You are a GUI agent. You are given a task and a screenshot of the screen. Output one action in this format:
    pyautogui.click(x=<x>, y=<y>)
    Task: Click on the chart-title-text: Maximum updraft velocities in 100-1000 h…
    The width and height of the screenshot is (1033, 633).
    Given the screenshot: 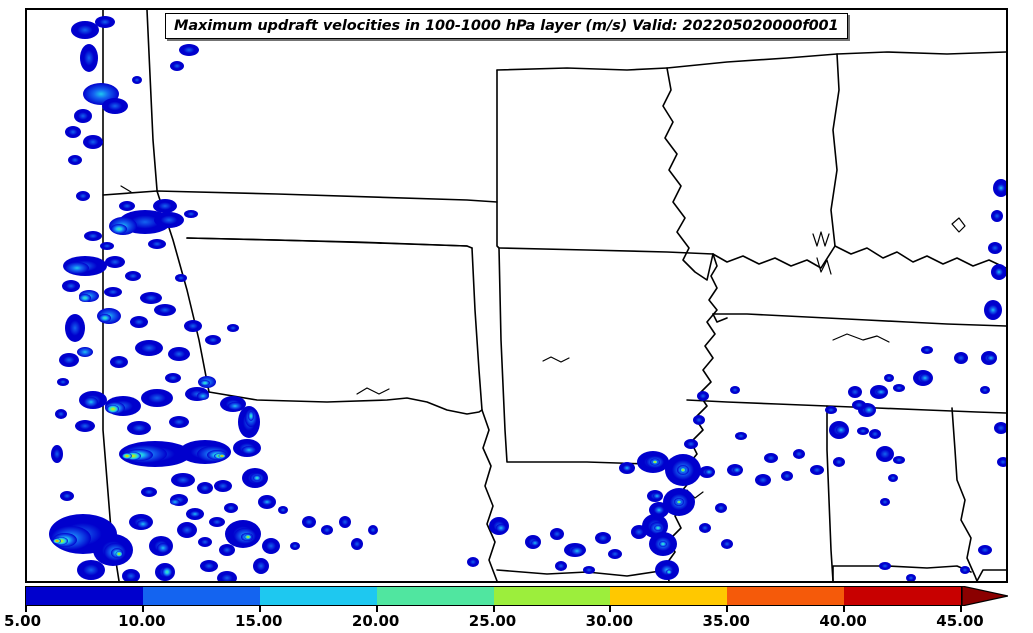 What is the action you would take?
    pyautogui.click(x=506, y=26)
    